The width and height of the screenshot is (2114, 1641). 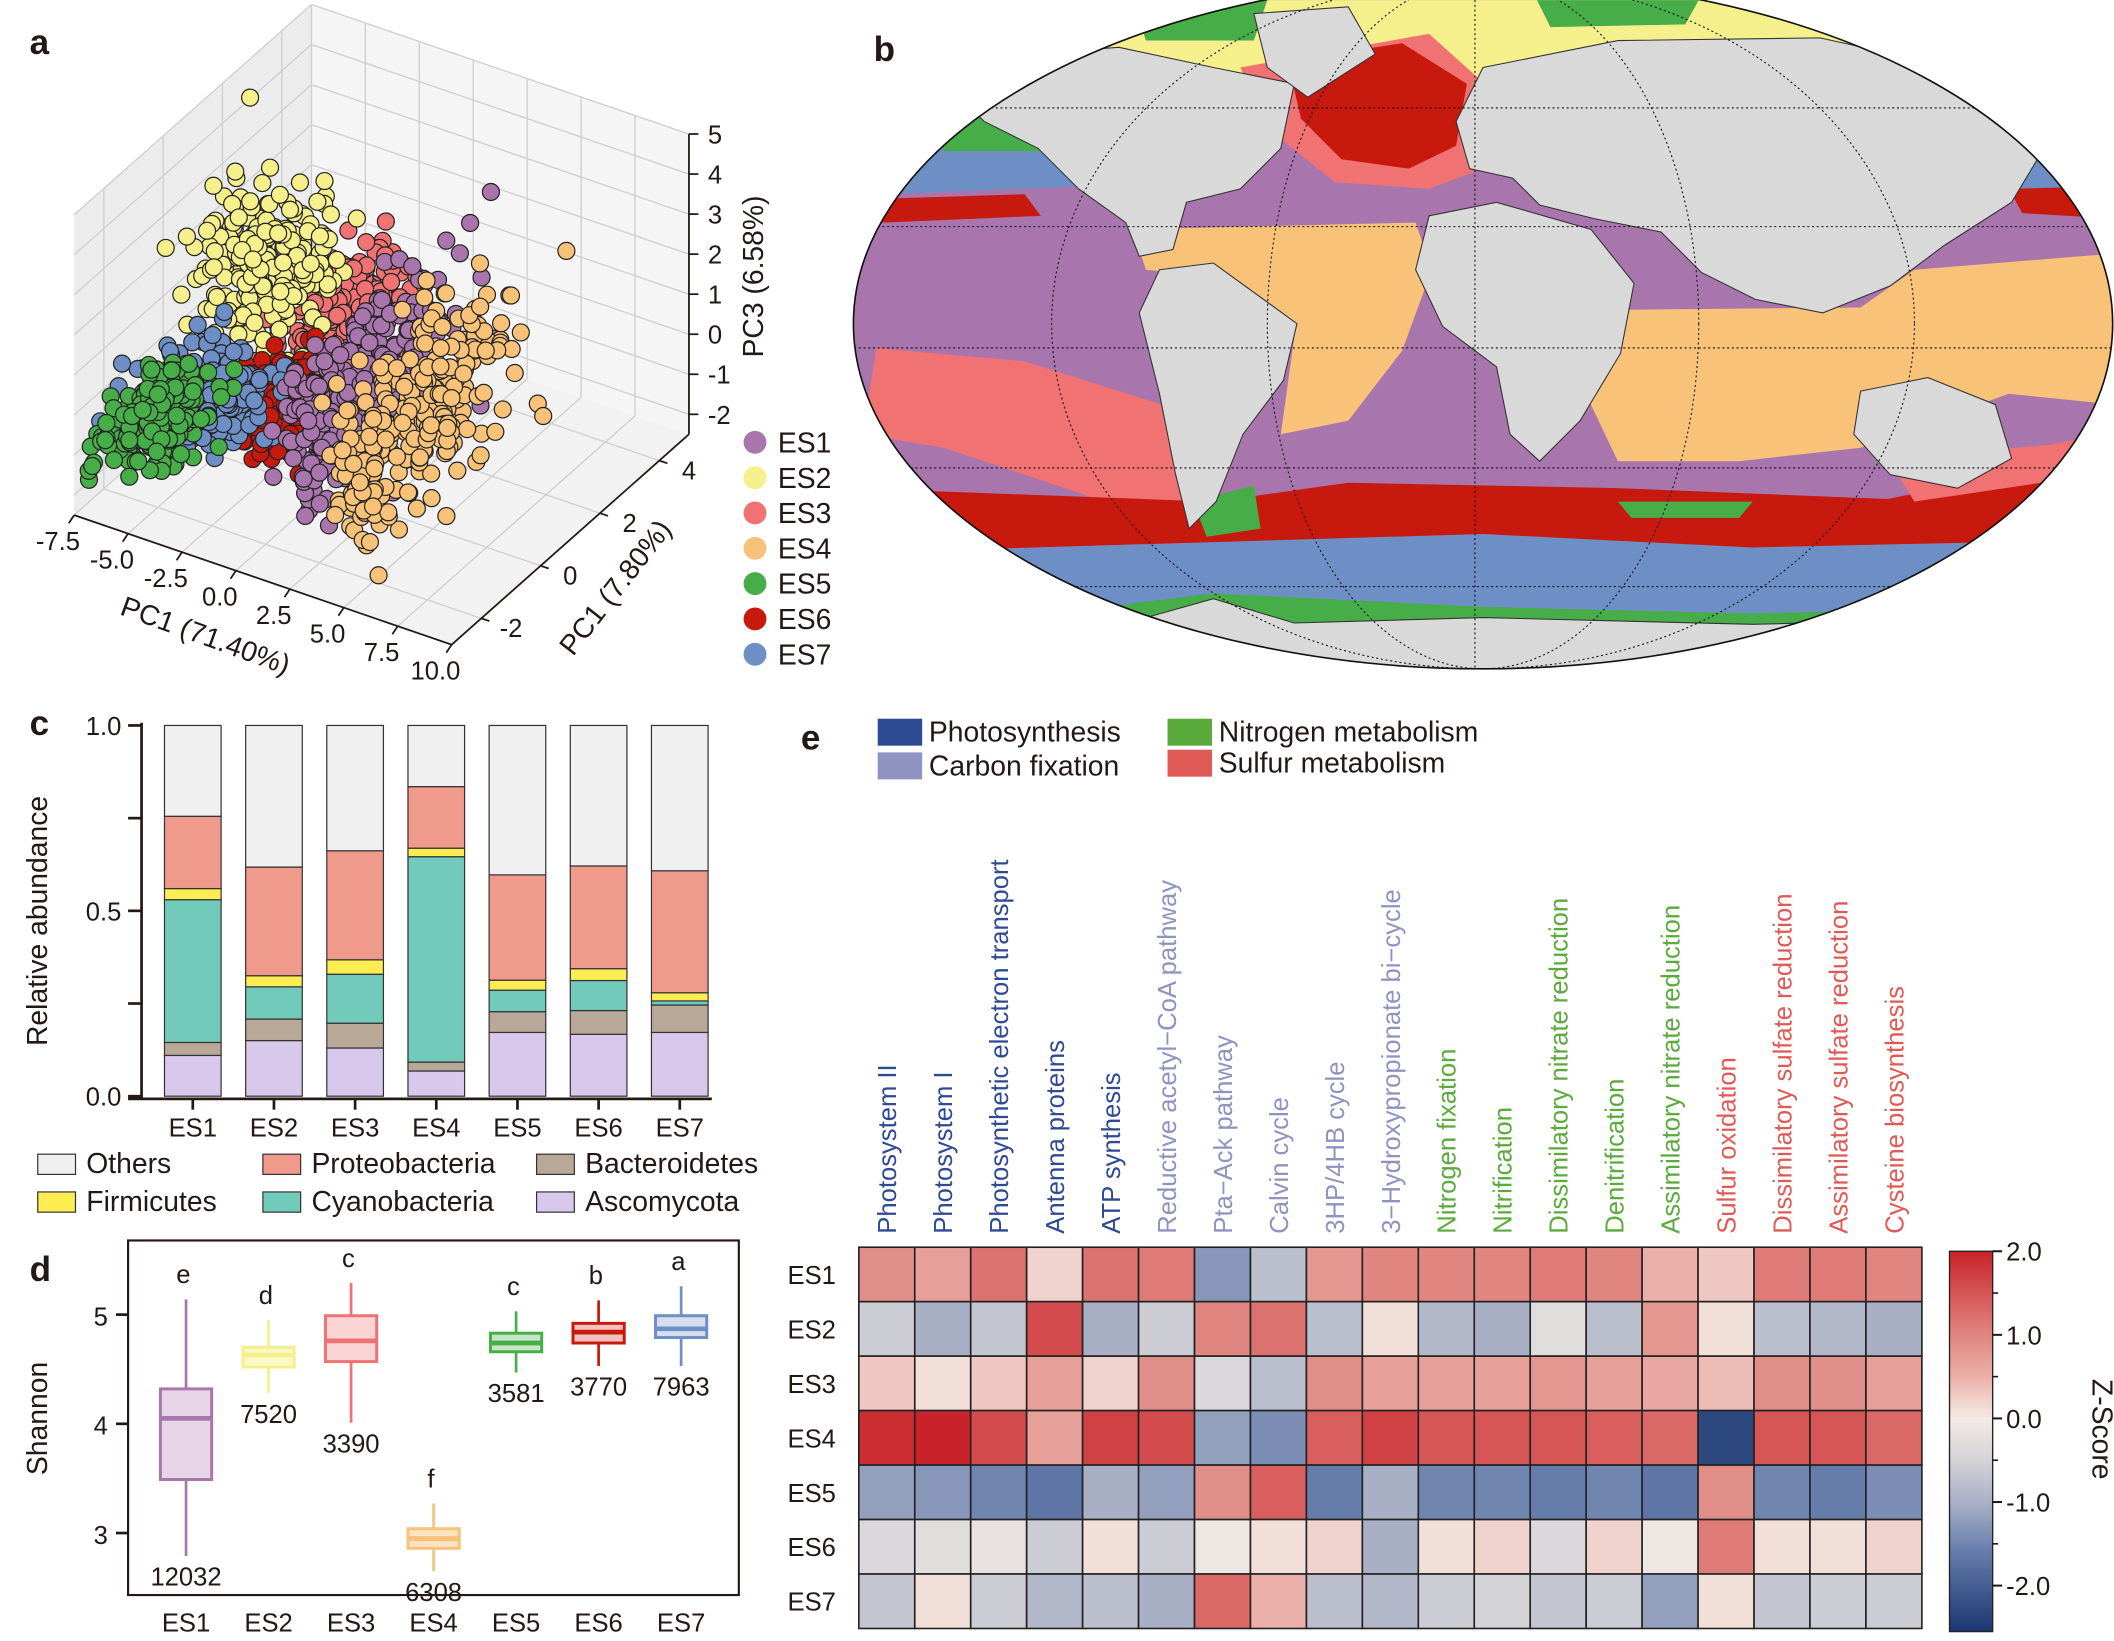 What do you see at coordinates (598, 1623) in the screenshot?
I see `box-x-tick-label: ES6` at bounding box center [598, 1623].